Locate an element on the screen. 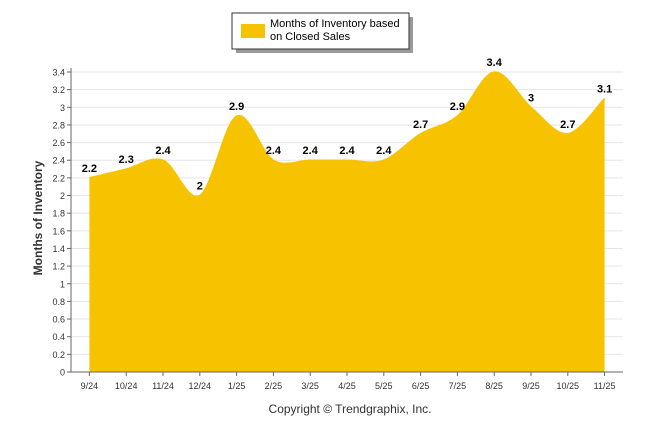 The image size is (646, 434). data-label: 2 is located at coordinates (200, 187).